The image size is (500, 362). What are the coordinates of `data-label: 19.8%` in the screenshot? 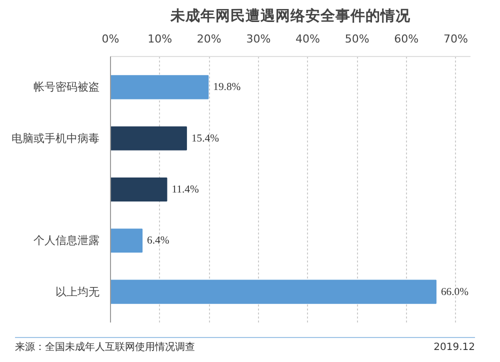 It's located at (227, 88).